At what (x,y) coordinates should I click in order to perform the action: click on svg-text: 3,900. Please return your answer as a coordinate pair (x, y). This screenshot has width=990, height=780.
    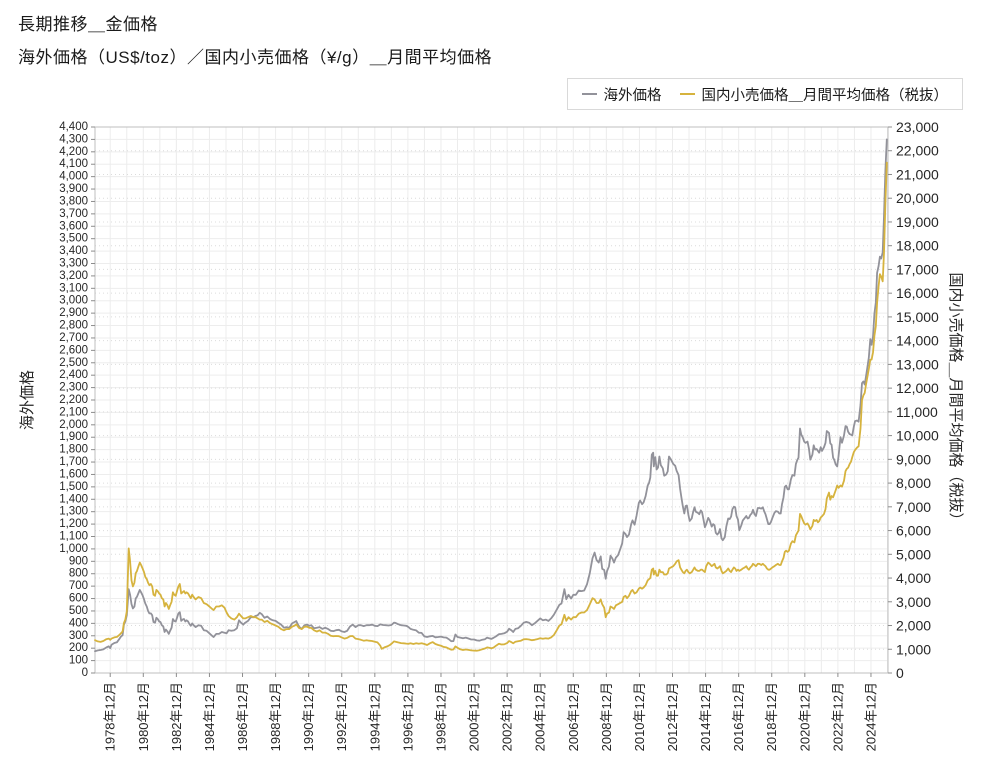
    Looking at the image, I should click on (73, 189).